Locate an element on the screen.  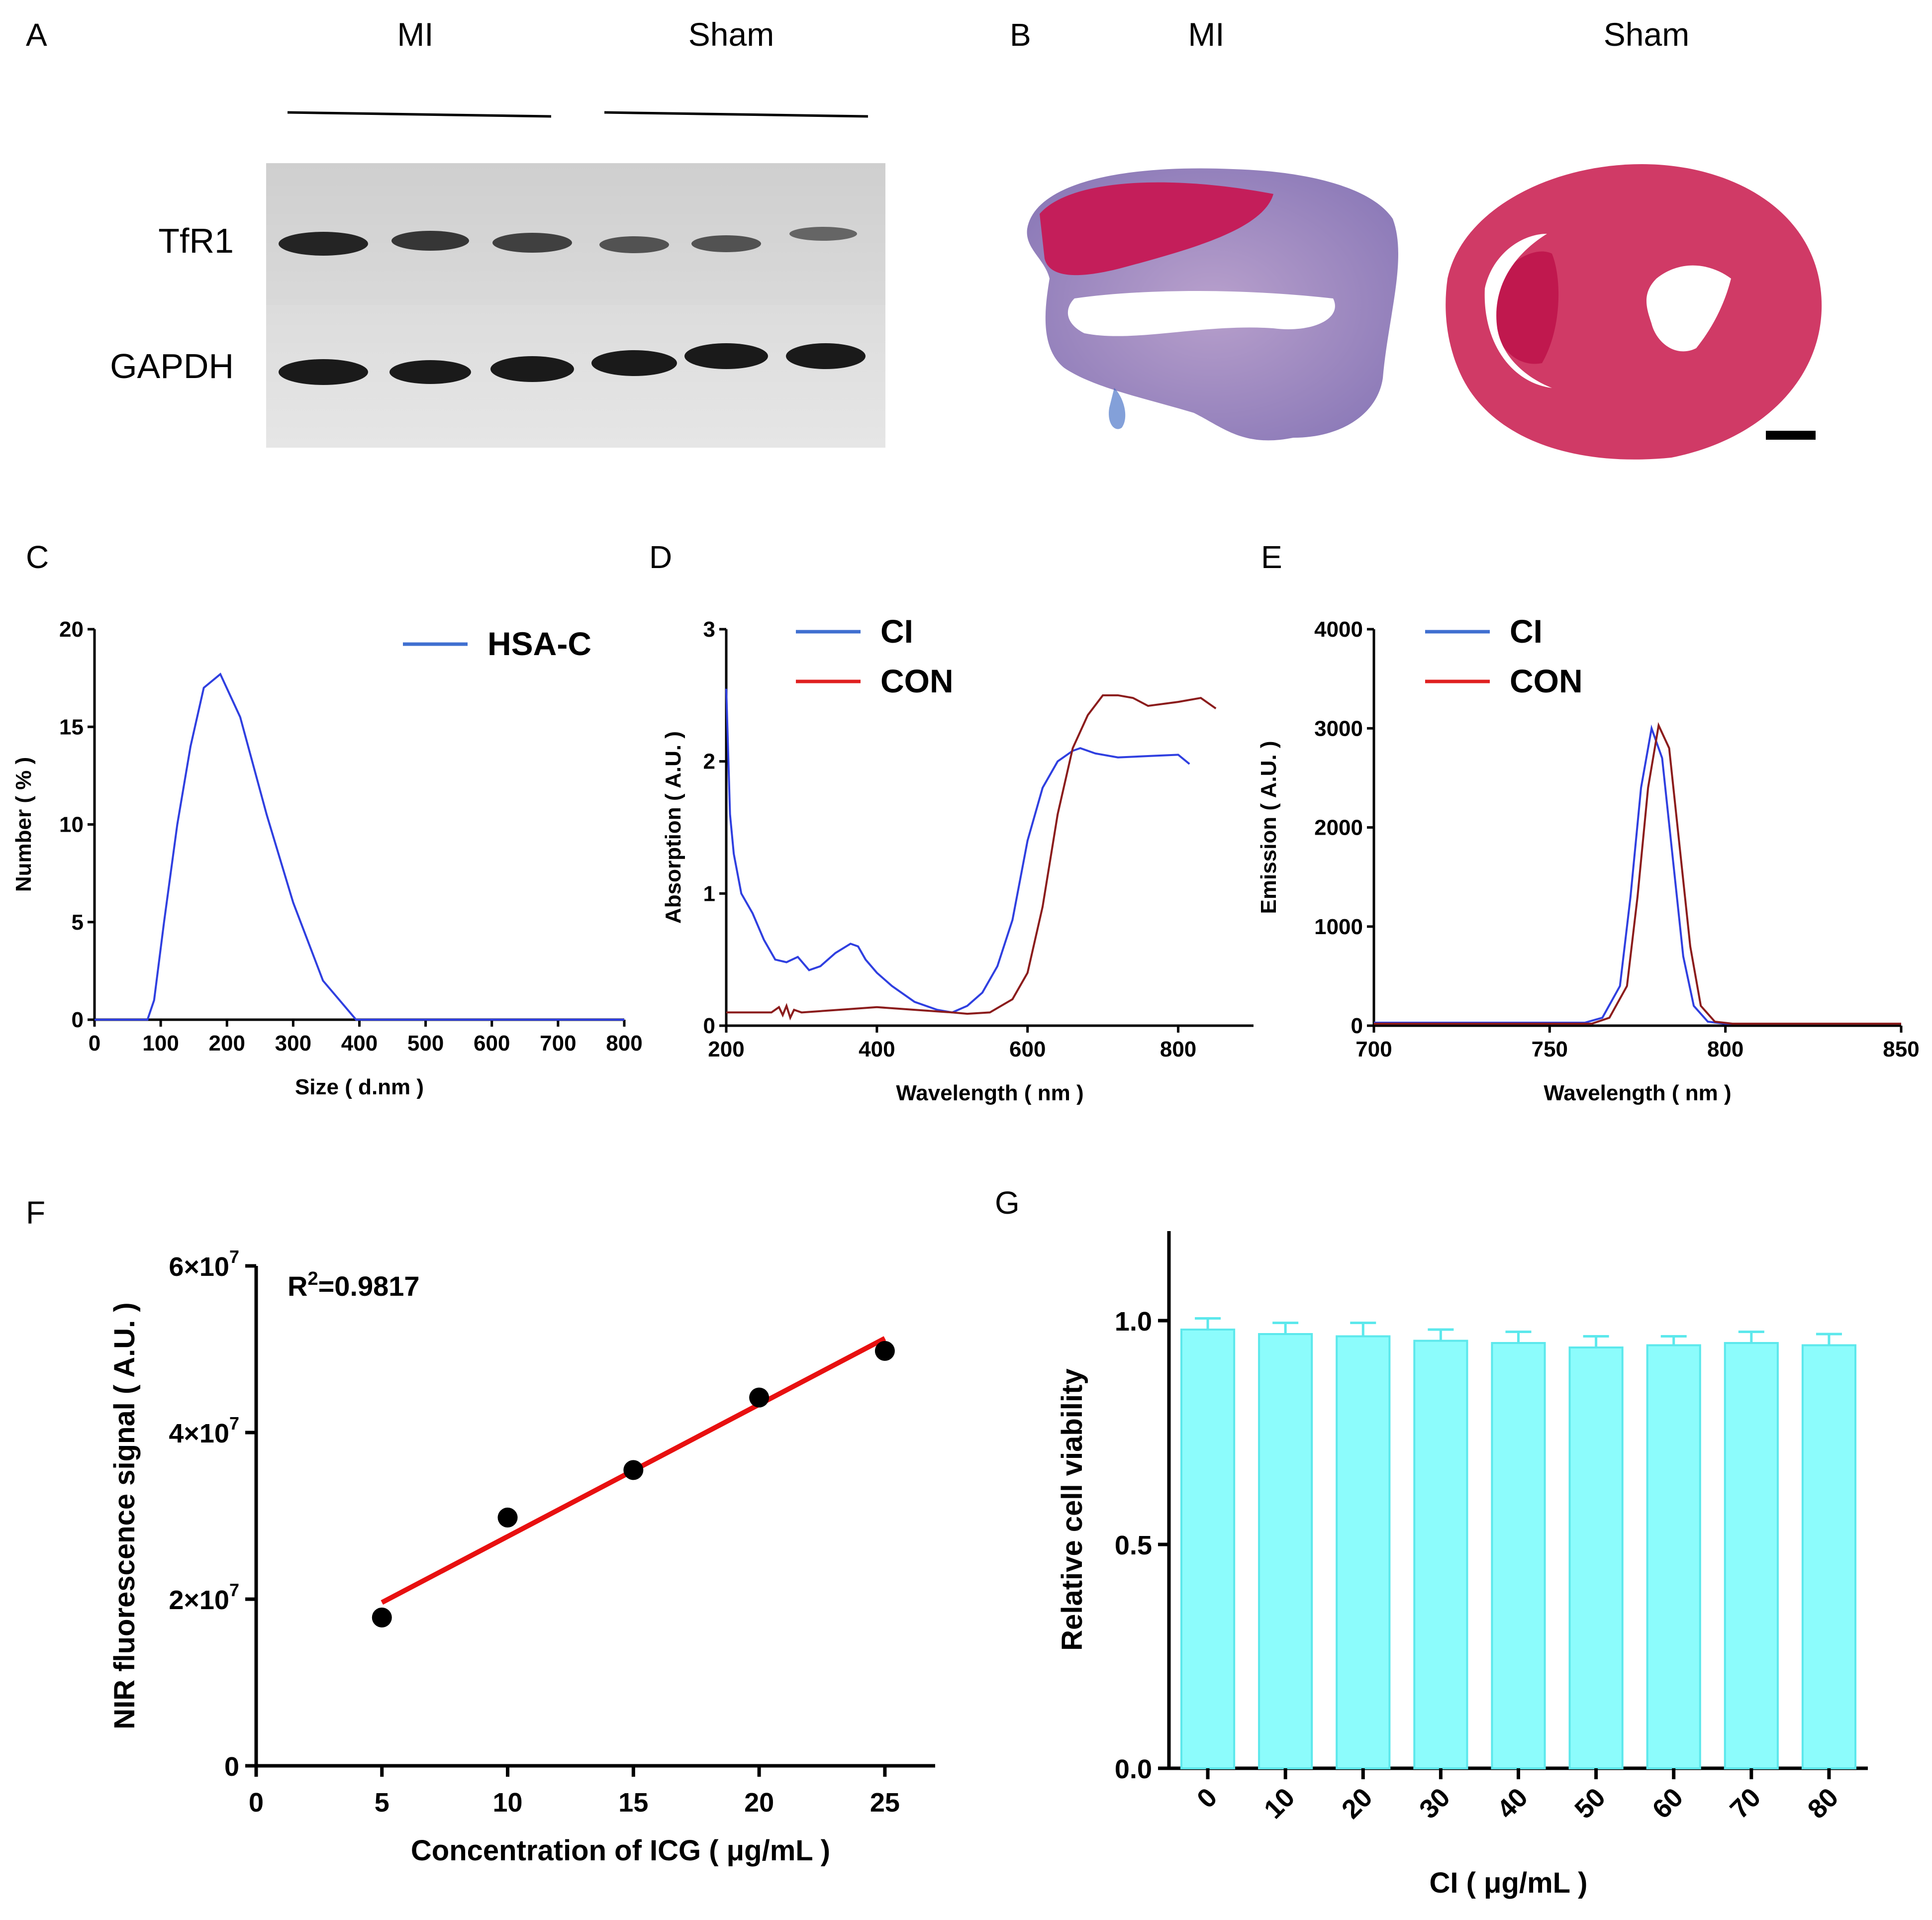
plotG-x-tick-label: 40 is located at coordinates (1512, 1803).